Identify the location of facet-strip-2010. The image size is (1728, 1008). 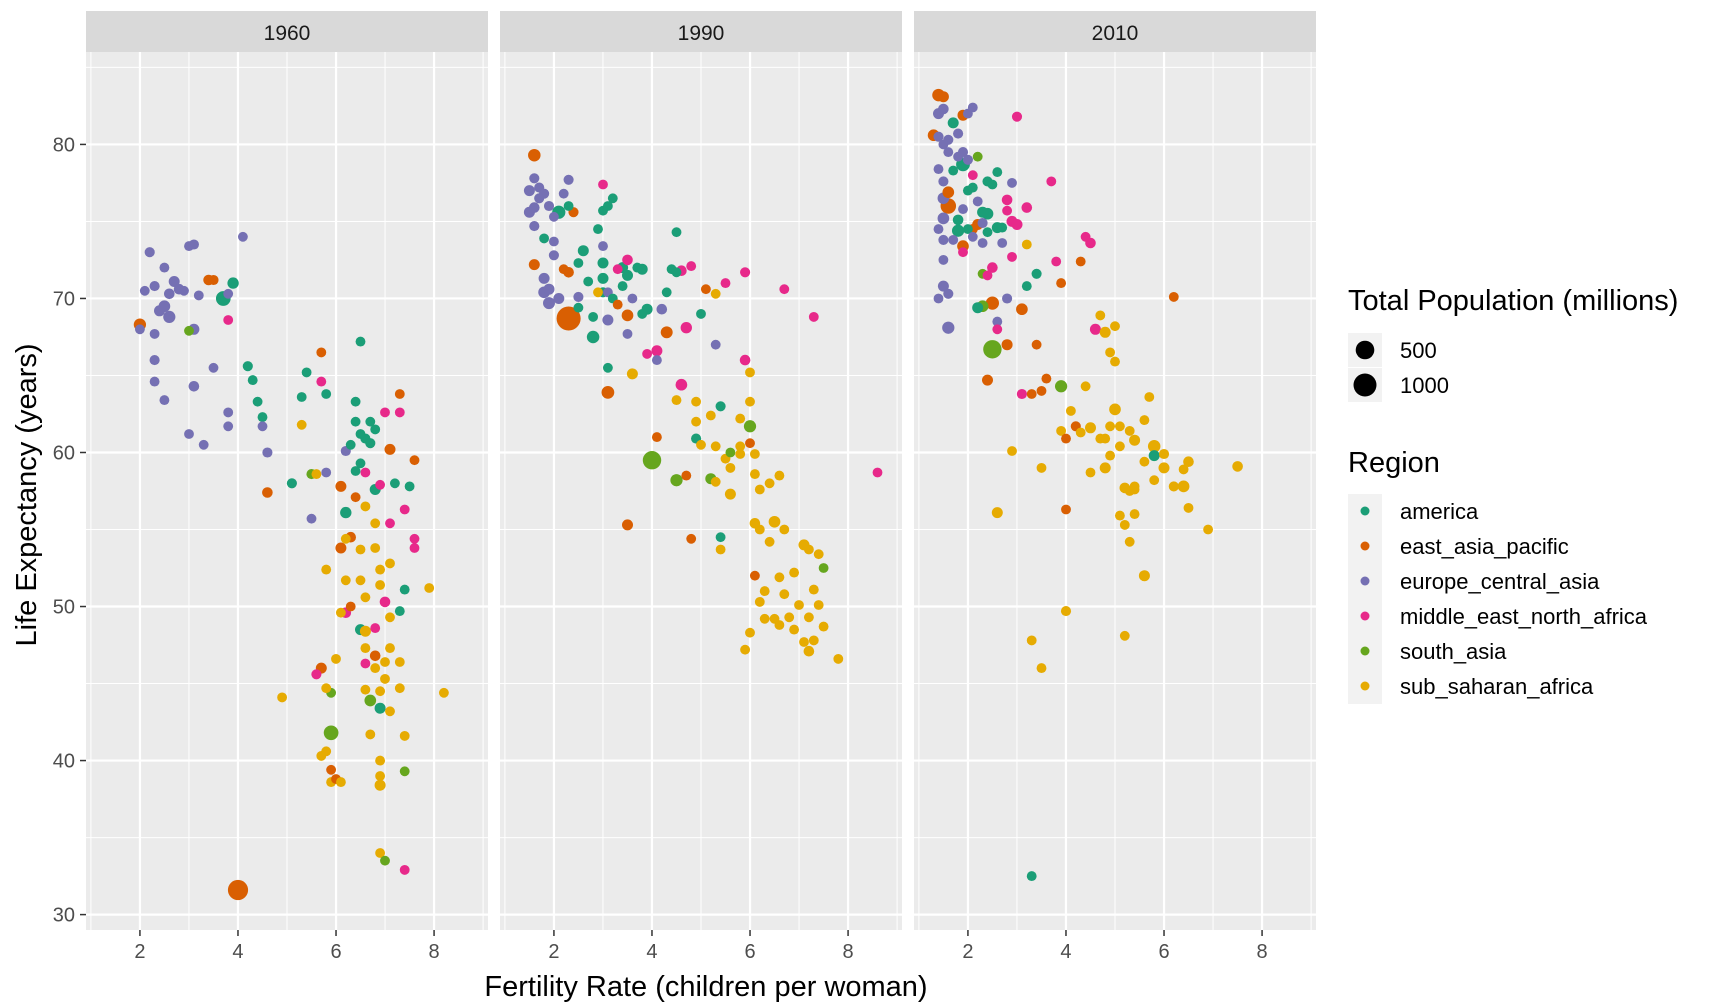
(1115, 31).